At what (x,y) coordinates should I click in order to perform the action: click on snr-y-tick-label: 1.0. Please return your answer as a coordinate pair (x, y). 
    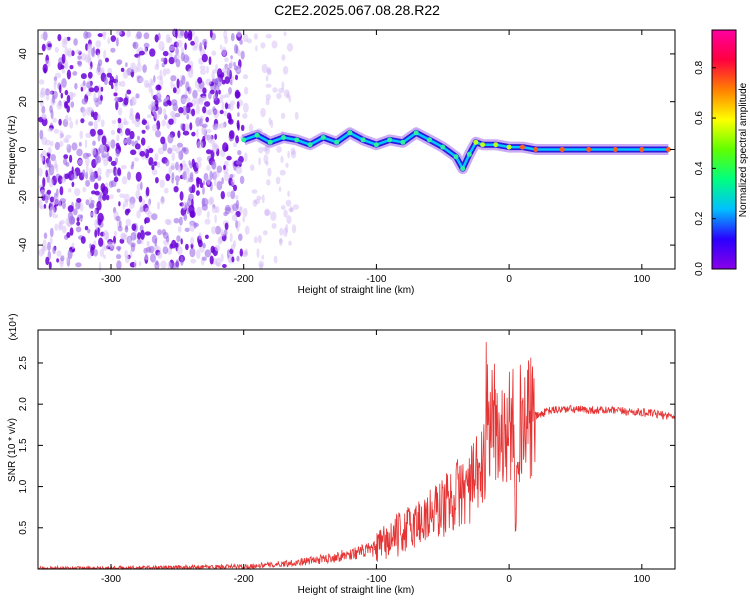
    Looking at the image, I should click on (23, 486).